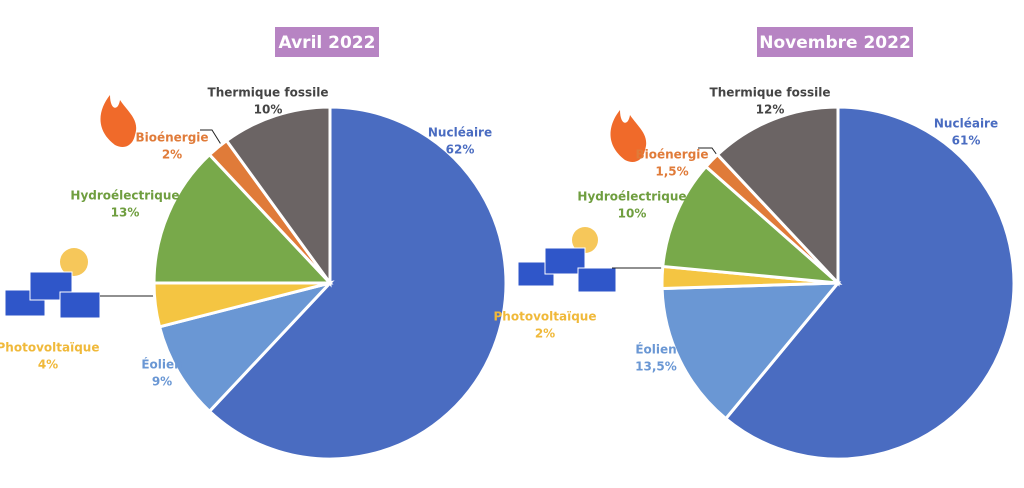 The height and width of the screenshot is (488, 1024). I want to click on leader-line, so click(211, 138).